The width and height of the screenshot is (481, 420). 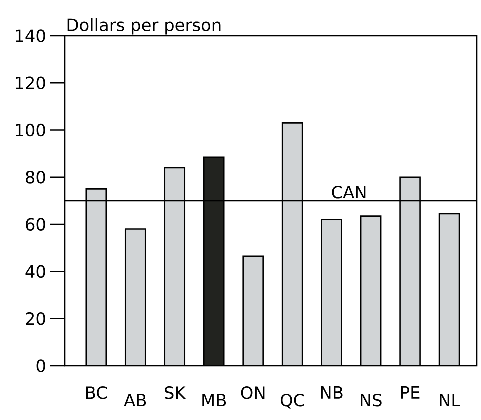 I want to click on y-tick-label: 20, so click(x=36, y=319).